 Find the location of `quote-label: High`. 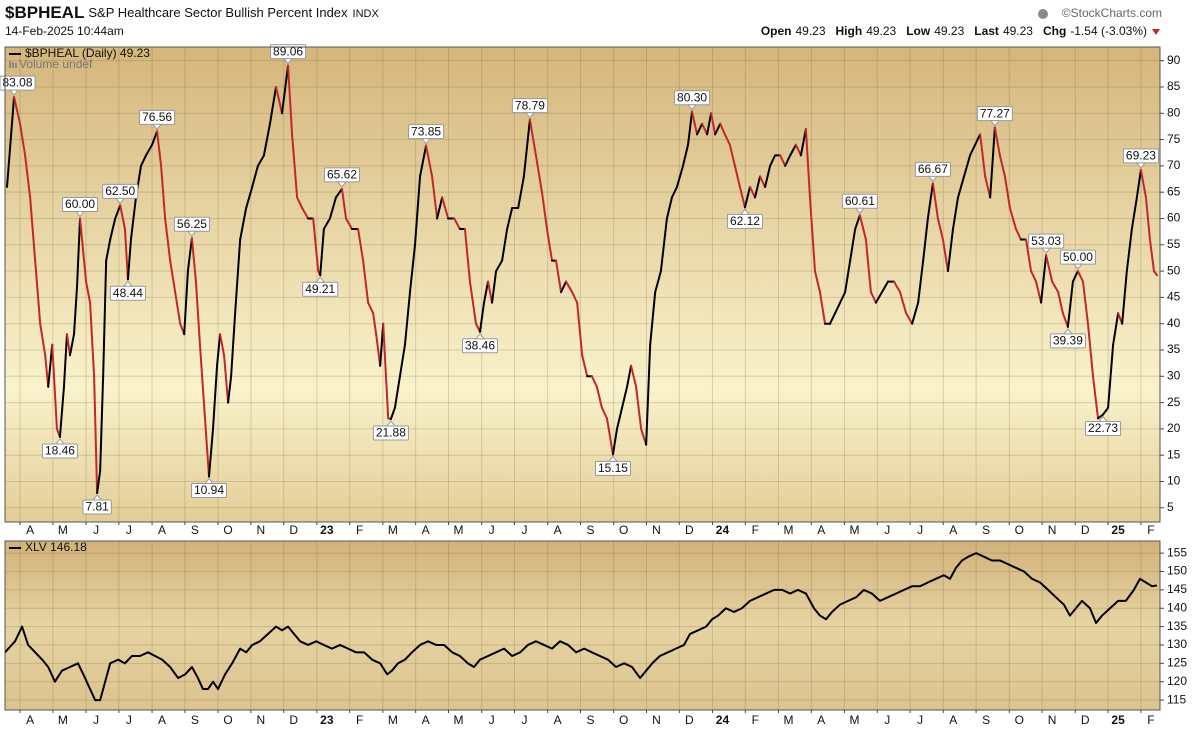

quote-label: High is located at coordinates (849, 31).